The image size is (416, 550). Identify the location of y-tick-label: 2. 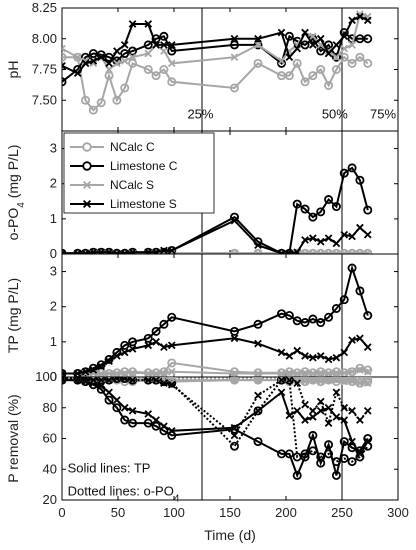
(53, 306).